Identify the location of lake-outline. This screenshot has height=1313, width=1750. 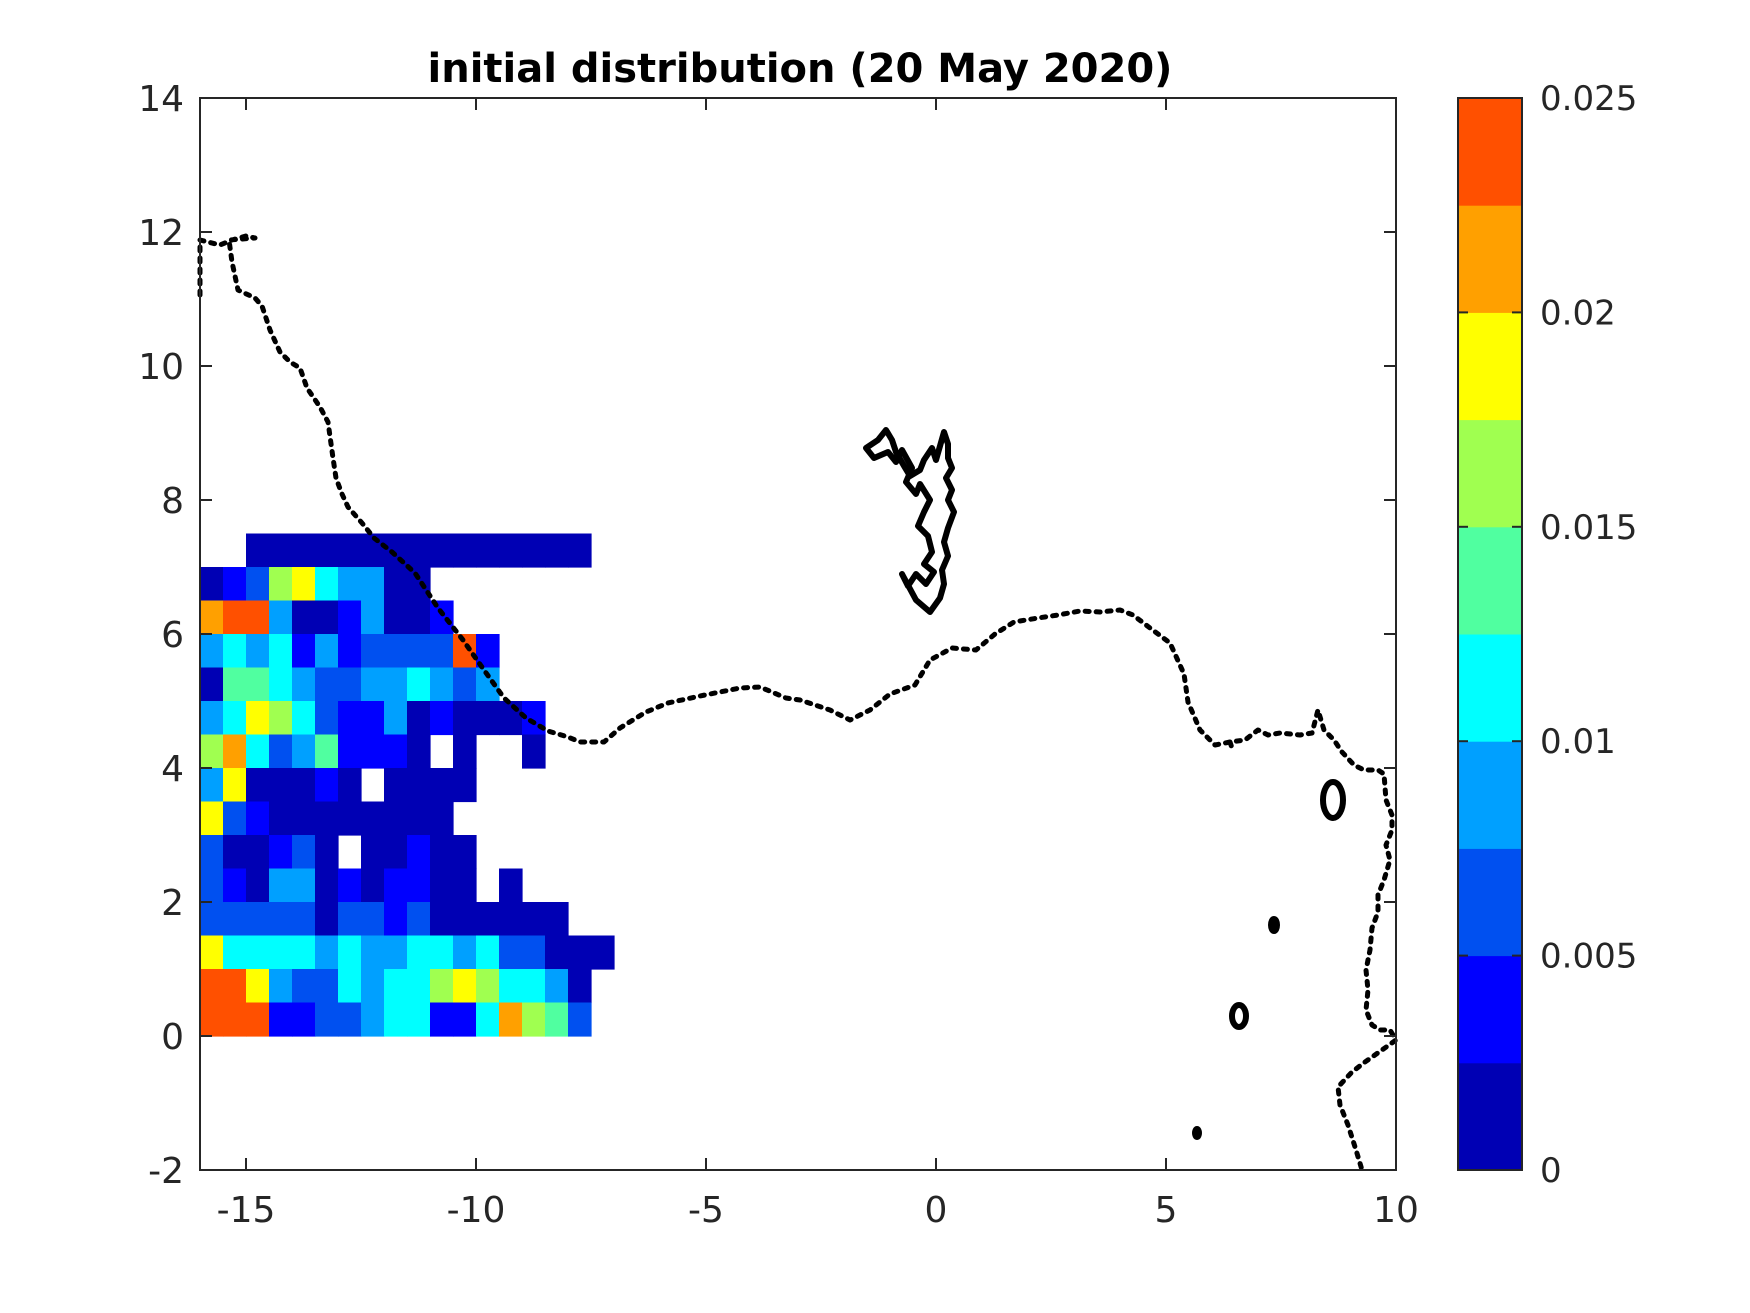
(1104, 783).